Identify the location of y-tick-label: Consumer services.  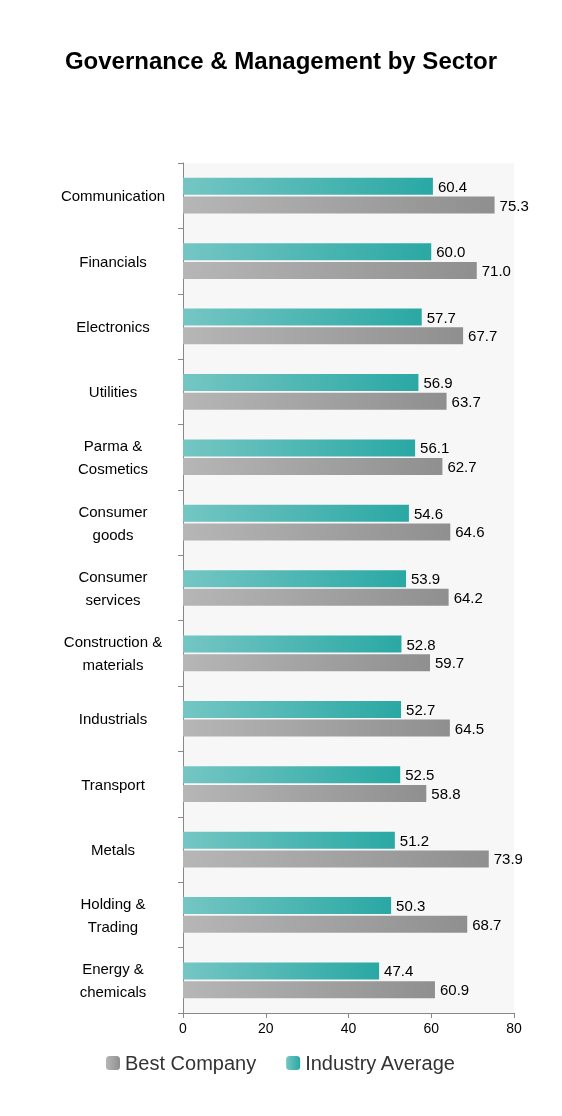
(113, 588).